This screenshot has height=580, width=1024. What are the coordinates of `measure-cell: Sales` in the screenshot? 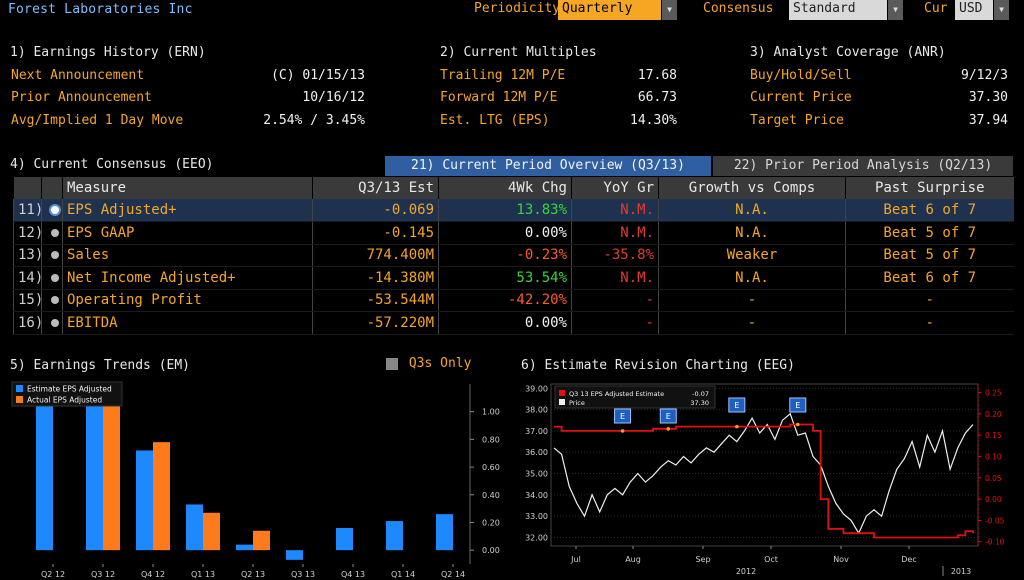 It's located at (187, 255).